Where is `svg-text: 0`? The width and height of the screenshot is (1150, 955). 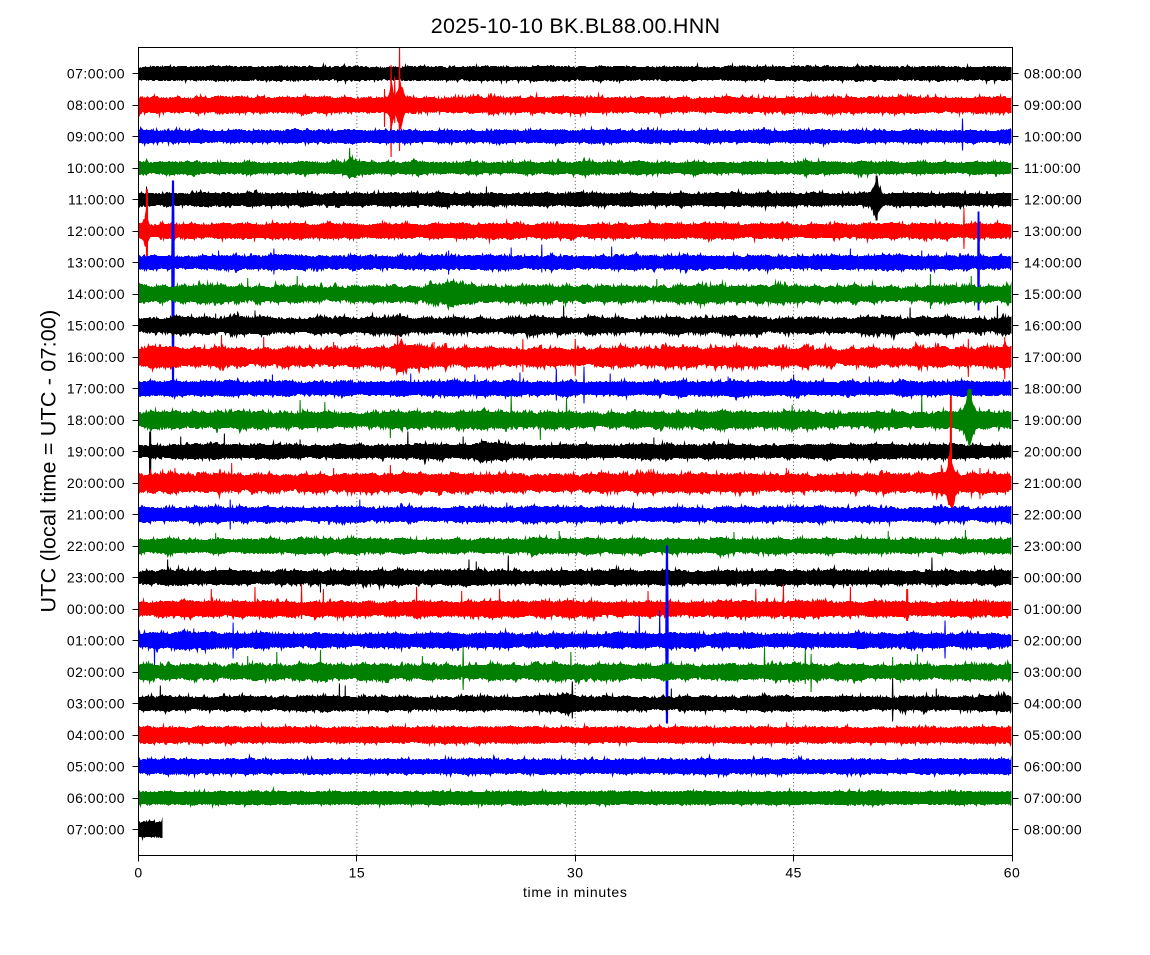
svg-text: 0 is located at coordinates (138, 873).